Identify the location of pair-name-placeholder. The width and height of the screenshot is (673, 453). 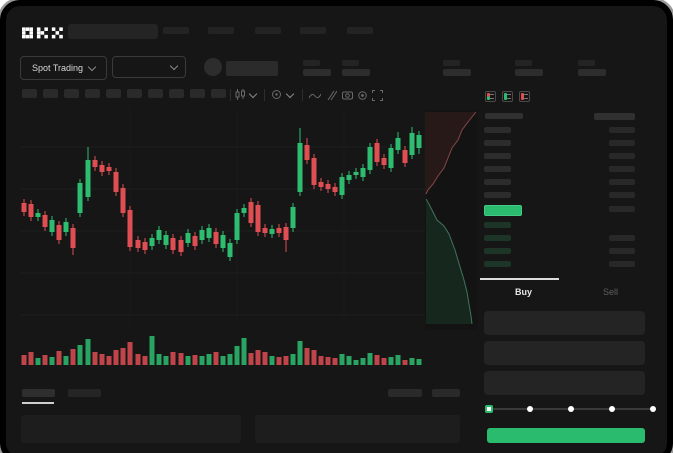
(252, 68).